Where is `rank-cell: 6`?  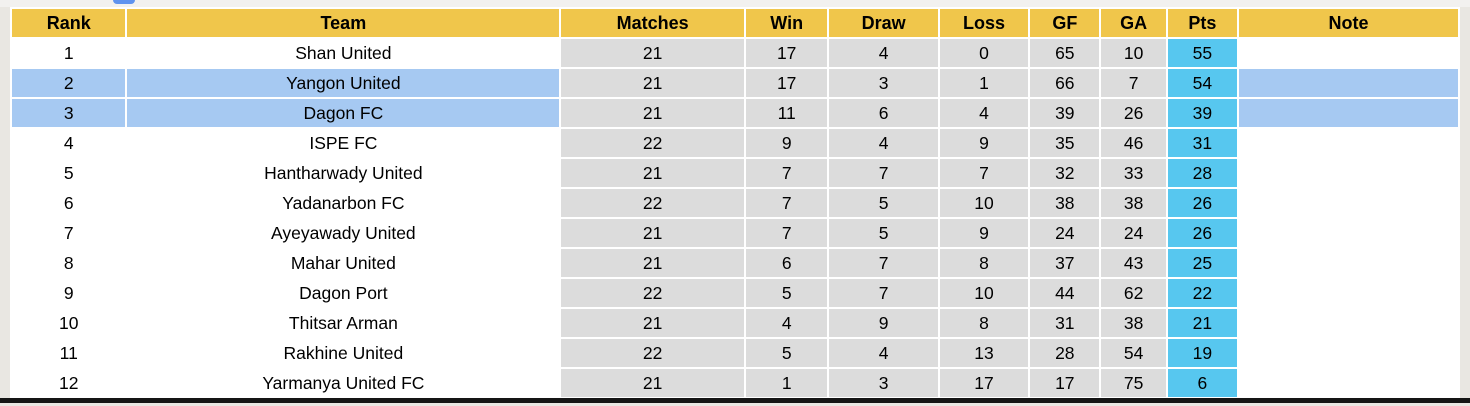 rank-cell: 6 is located at coordinates (68, 203).